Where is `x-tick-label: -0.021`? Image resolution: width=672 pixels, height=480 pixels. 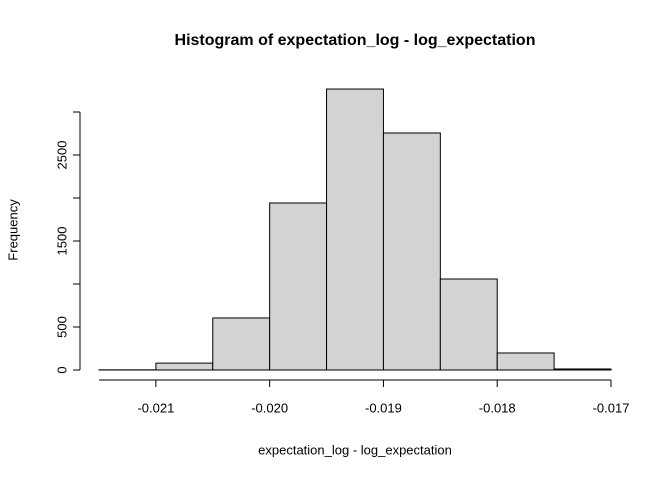
x-tick-label: -0.021 is located at coordinates (155, 407).